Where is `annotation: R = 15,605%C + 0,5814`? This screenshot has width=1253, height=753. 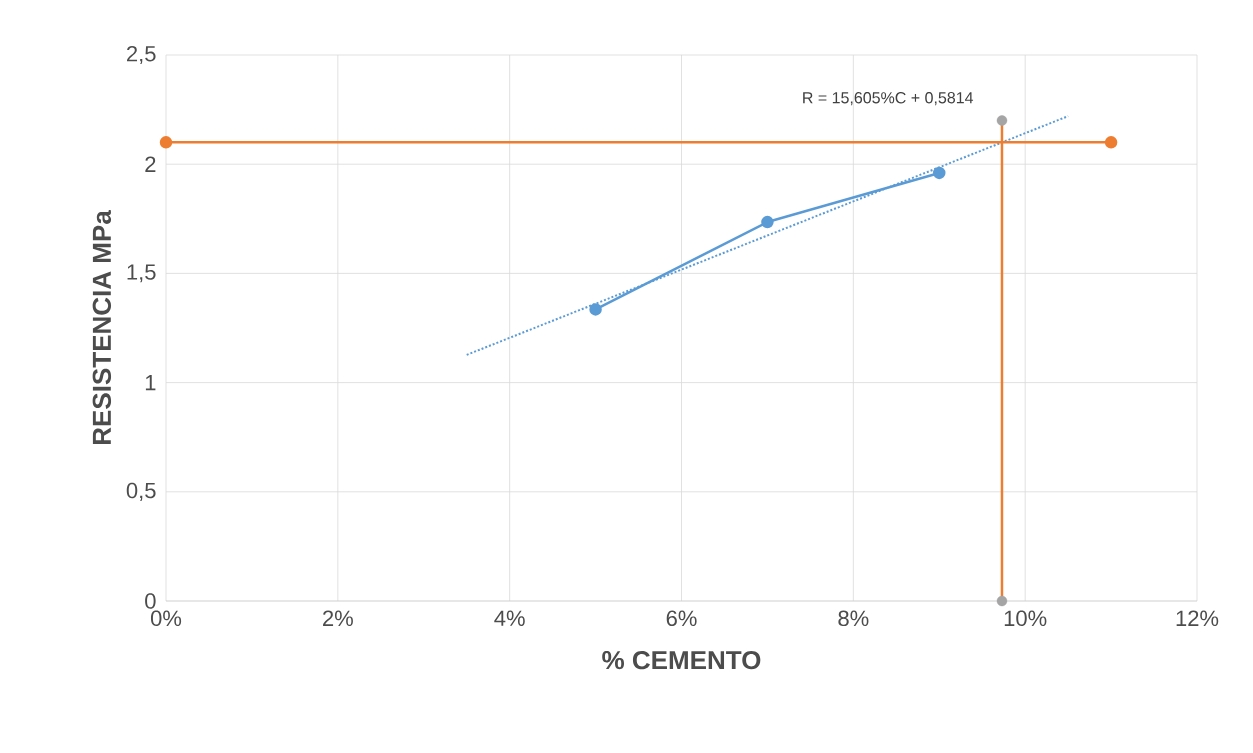
annotation: R = 15,605%C + 0,5814 is located at coordinates (888, 99).